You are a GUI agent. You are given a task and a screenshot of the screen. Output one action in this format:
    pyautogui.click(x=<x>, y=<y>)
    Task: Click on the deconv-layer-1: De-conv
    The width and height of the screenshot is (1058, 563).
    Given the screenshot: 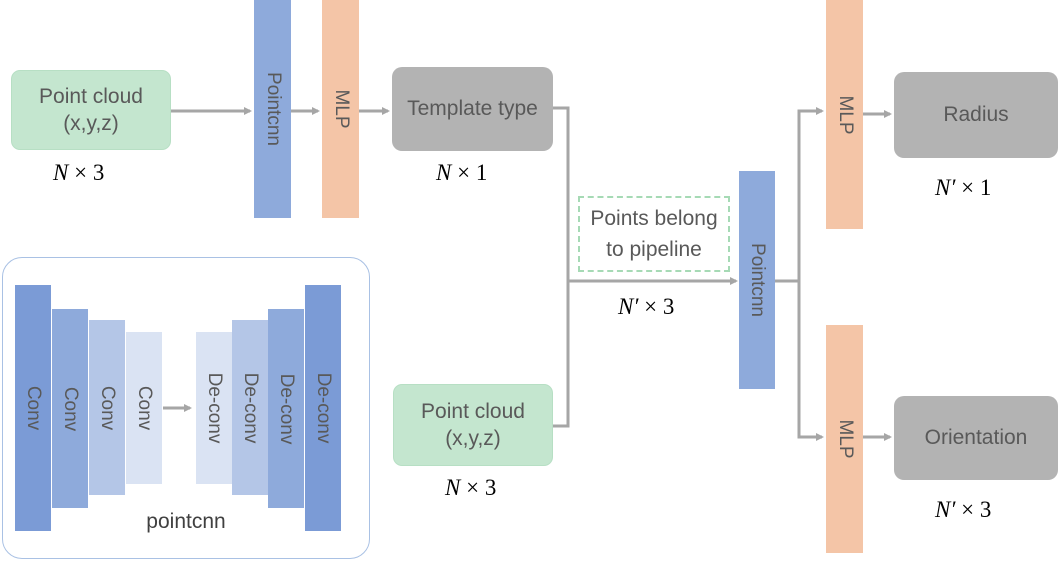 What is the action you would take?
    pyautogui.click(x=214, y=408)
    